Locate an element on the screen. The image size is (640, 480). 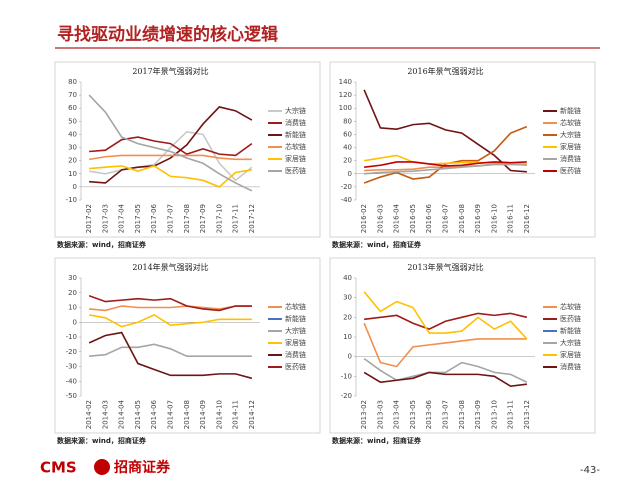
x-tick-label: 2014-08 is located at coordinates (187, 414).